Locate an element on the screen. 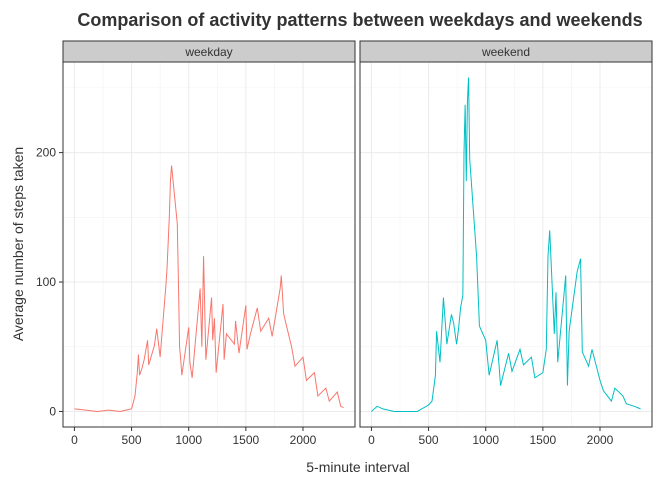  y-axis-title: Average number of steps taken is located at coordinates (18, 244).